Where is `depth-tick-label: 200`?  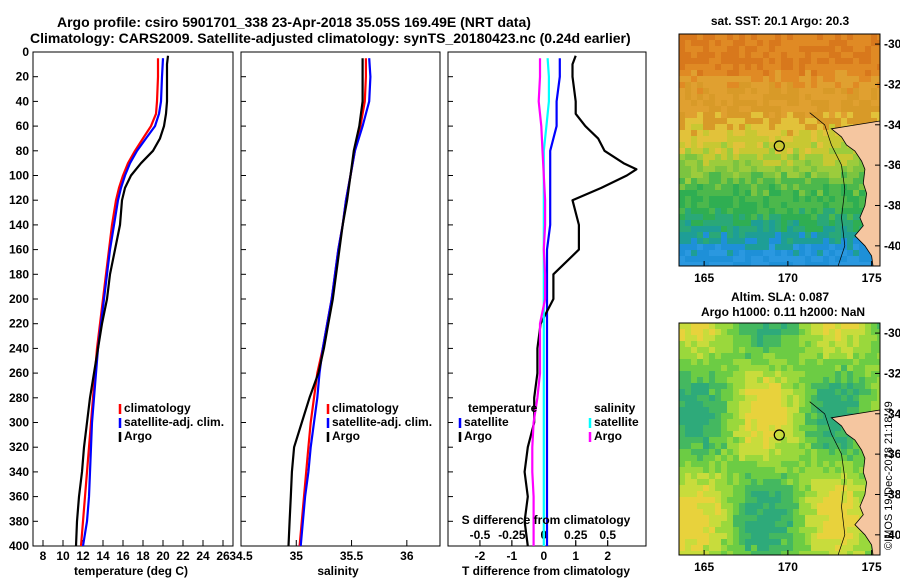 depth-tick-label: 200 is located at coordinates (19, 299).